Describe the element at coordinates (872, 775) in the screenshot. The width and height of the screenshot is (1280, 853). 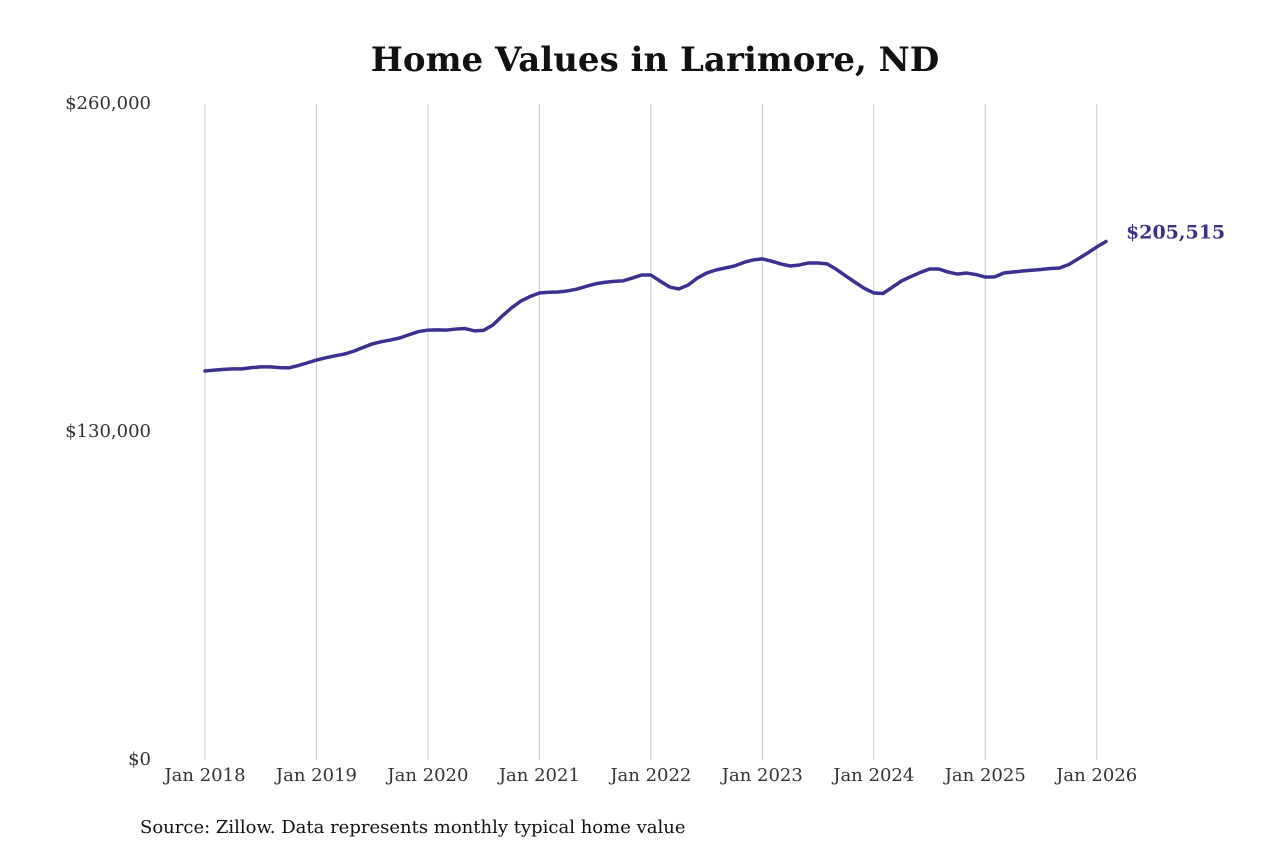
I see `x-tick-label: Jan 2024` at that location.